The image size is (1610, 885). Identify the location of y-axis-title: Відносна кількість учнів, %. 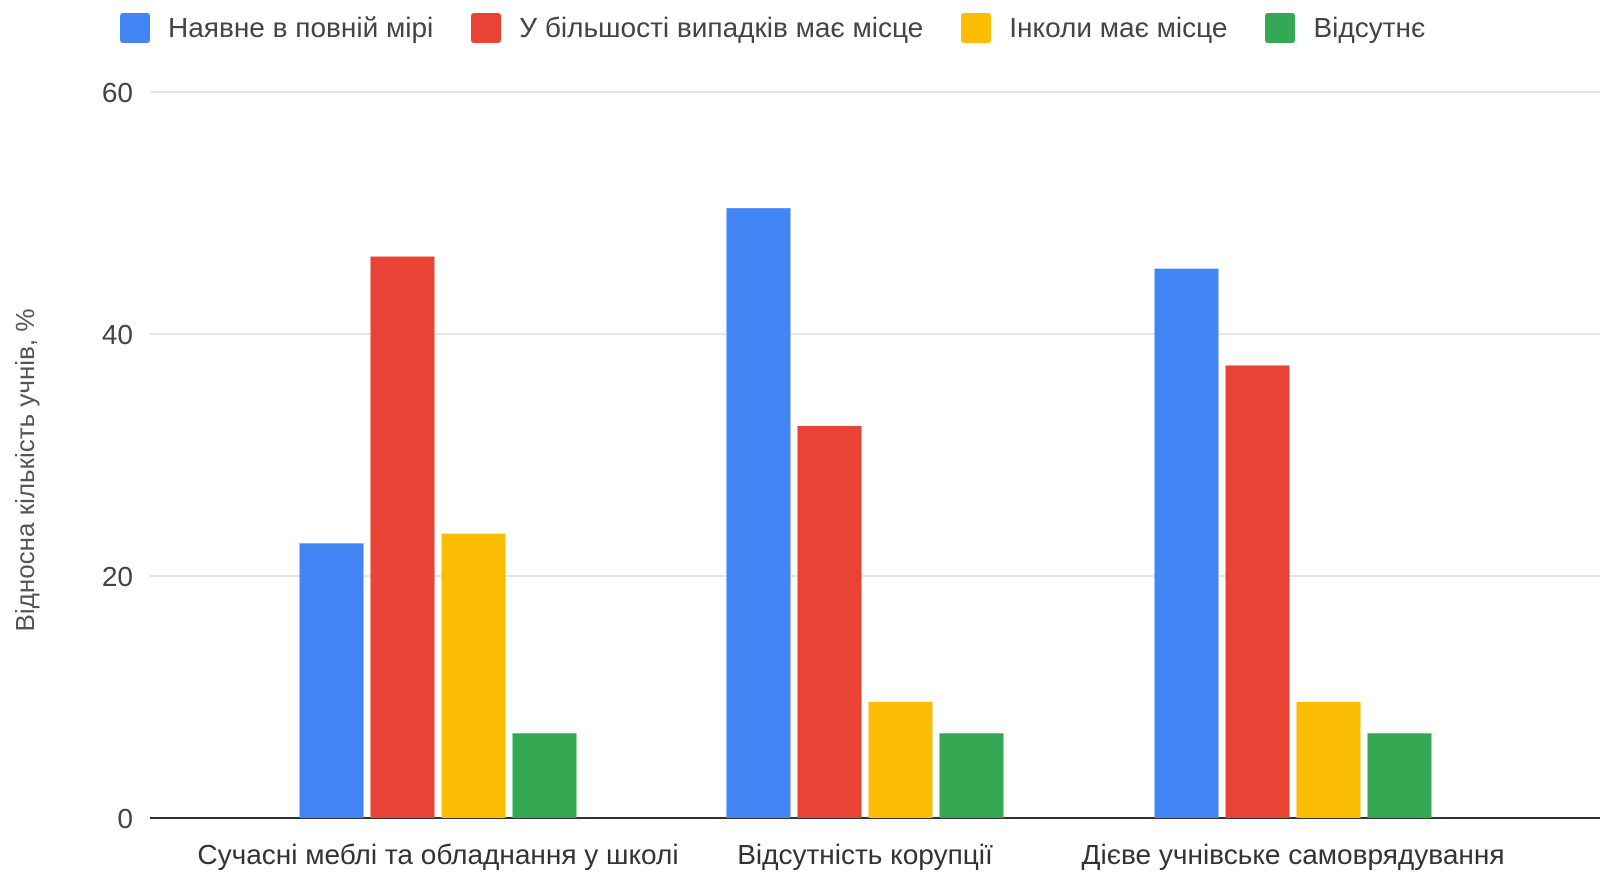
(25, 470).